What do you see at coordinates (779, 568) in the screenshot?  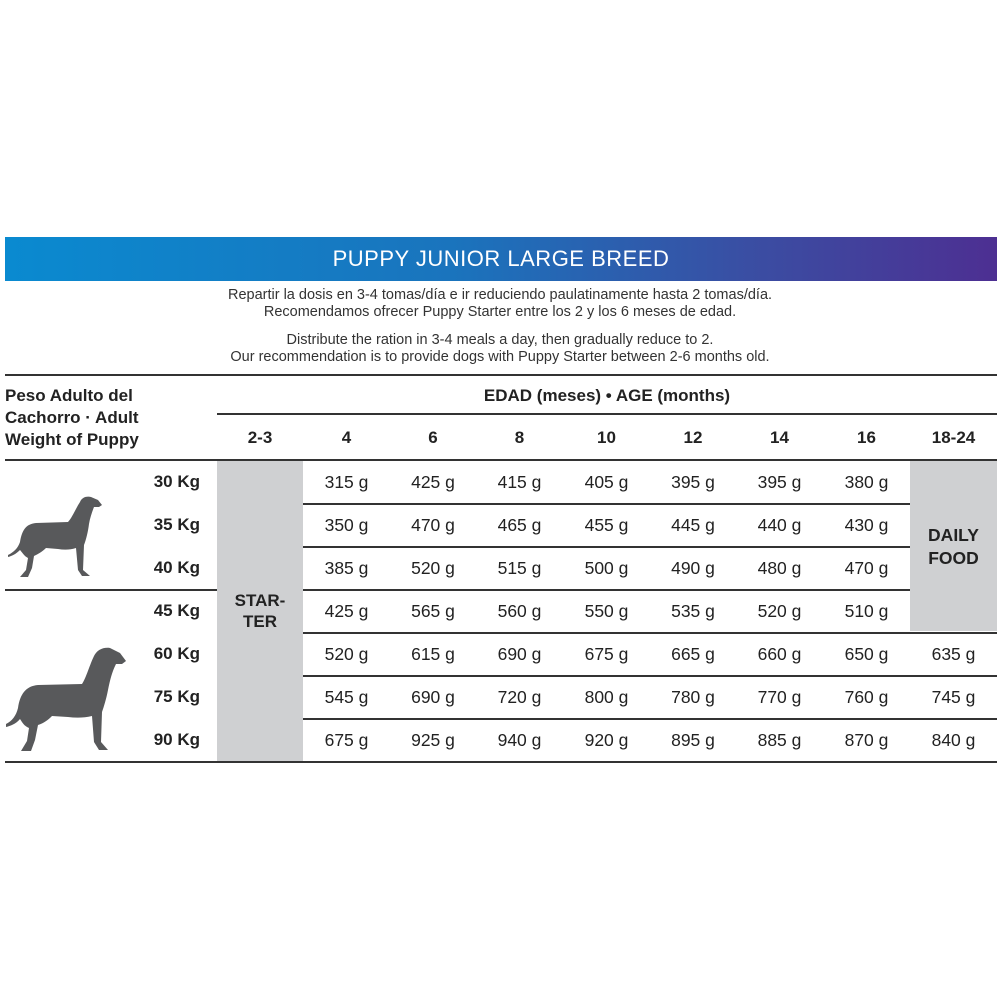 I see `table-cell: 480 g` at bounding box center [779, 568].